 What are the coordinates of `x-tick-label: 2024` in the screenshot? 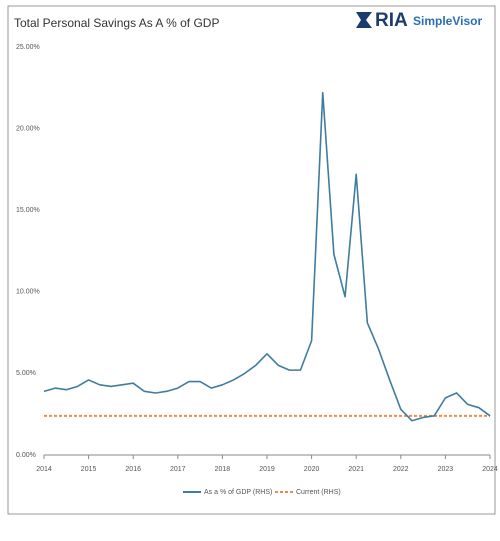 It's located at (490, 469).